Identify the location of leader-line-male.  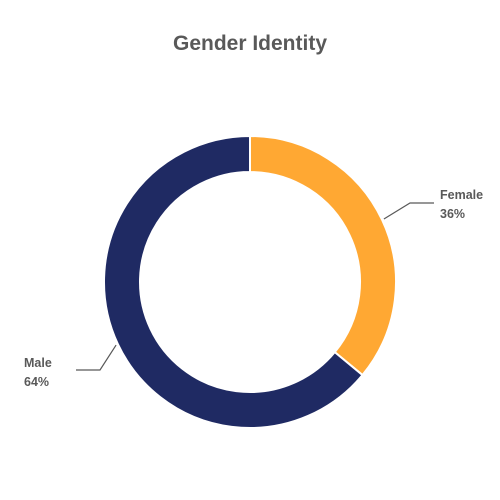
(96, 357).